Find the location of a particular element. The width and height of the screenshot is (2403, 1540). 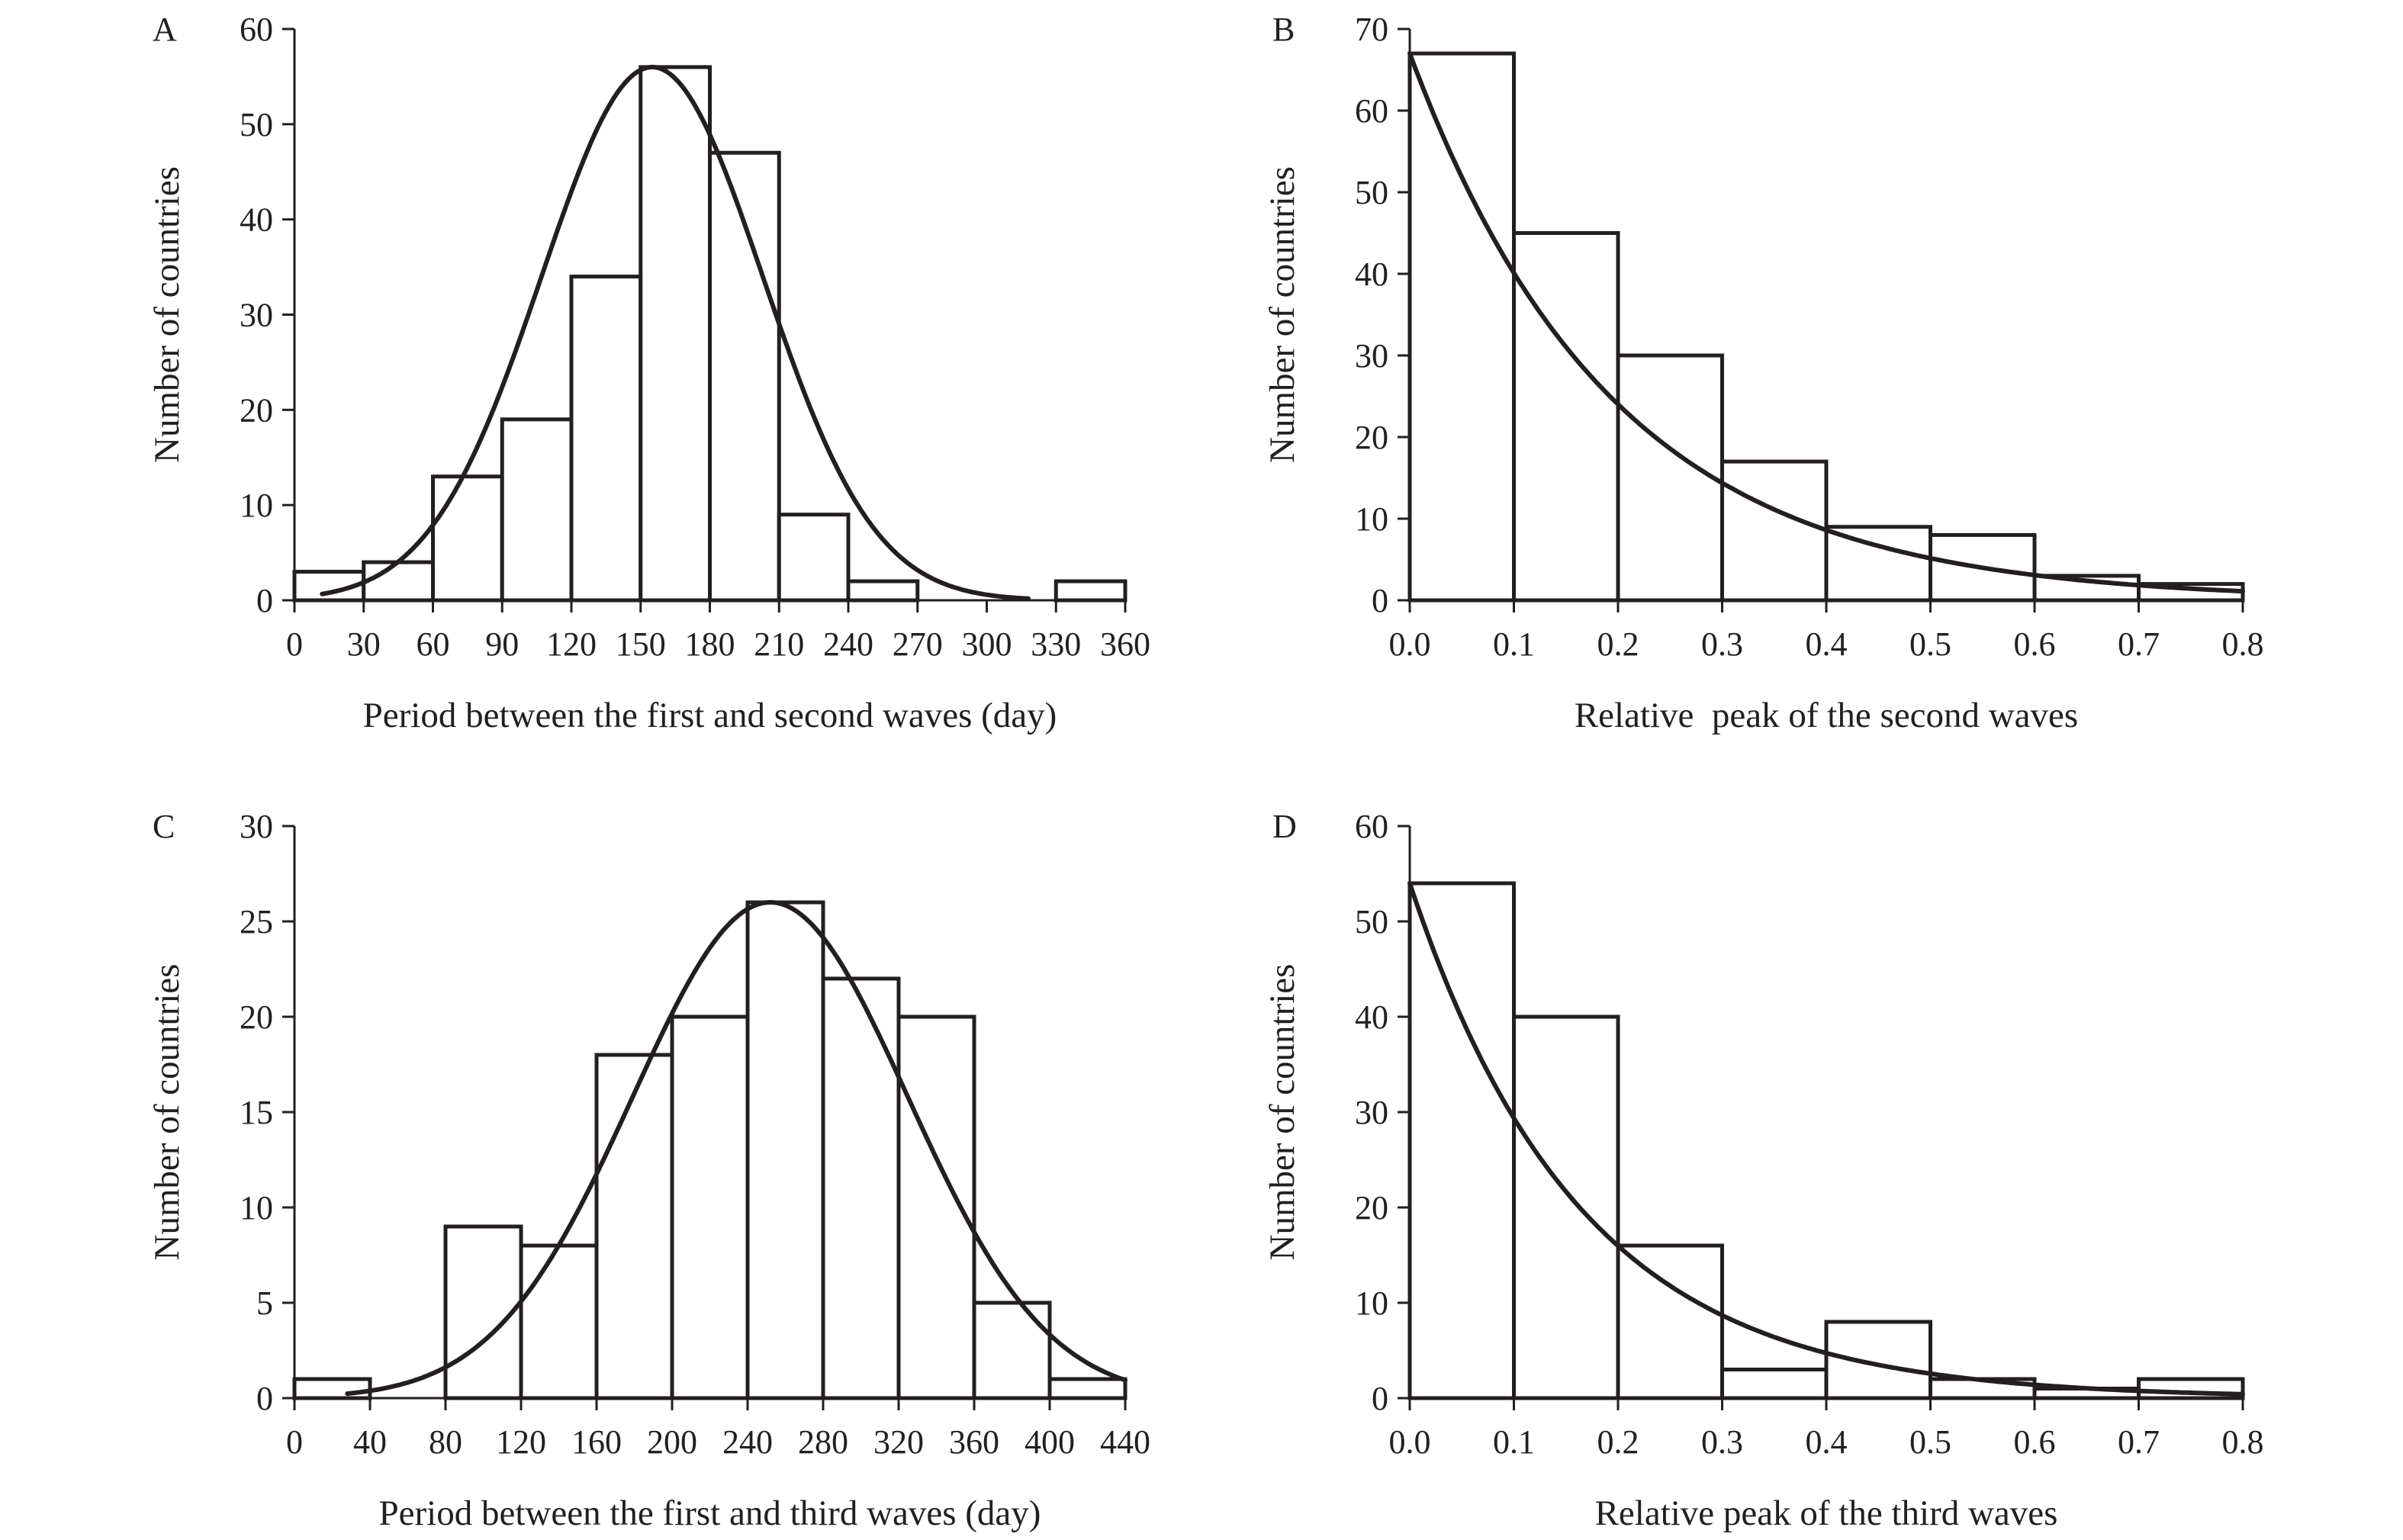

panel-letter-b: B is located at coordinates (1283, 29).